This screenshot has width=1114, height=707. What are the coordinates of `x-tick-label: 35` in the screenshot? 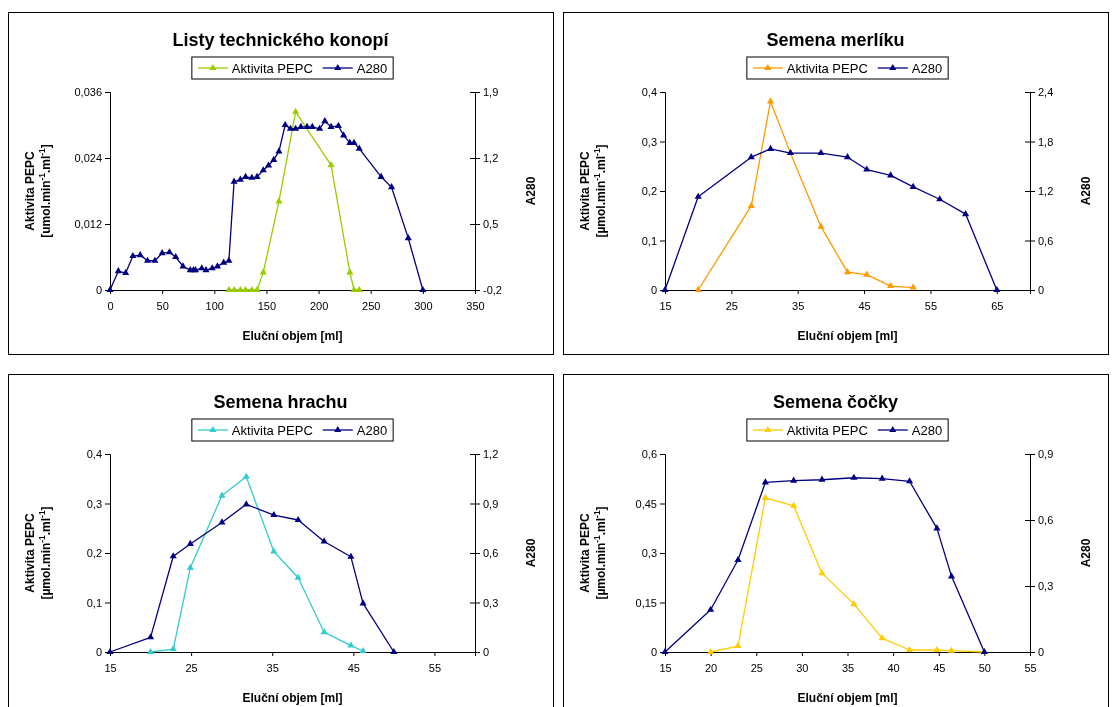 It's located at (798, 306).